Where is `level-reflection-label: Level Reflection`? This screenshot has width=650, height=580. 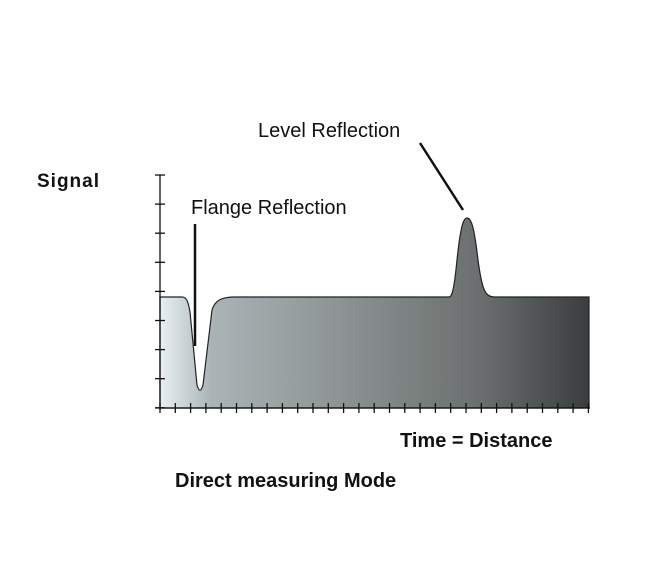
level-reflection-label: Level Reflection is located at coordinates (329, 131).